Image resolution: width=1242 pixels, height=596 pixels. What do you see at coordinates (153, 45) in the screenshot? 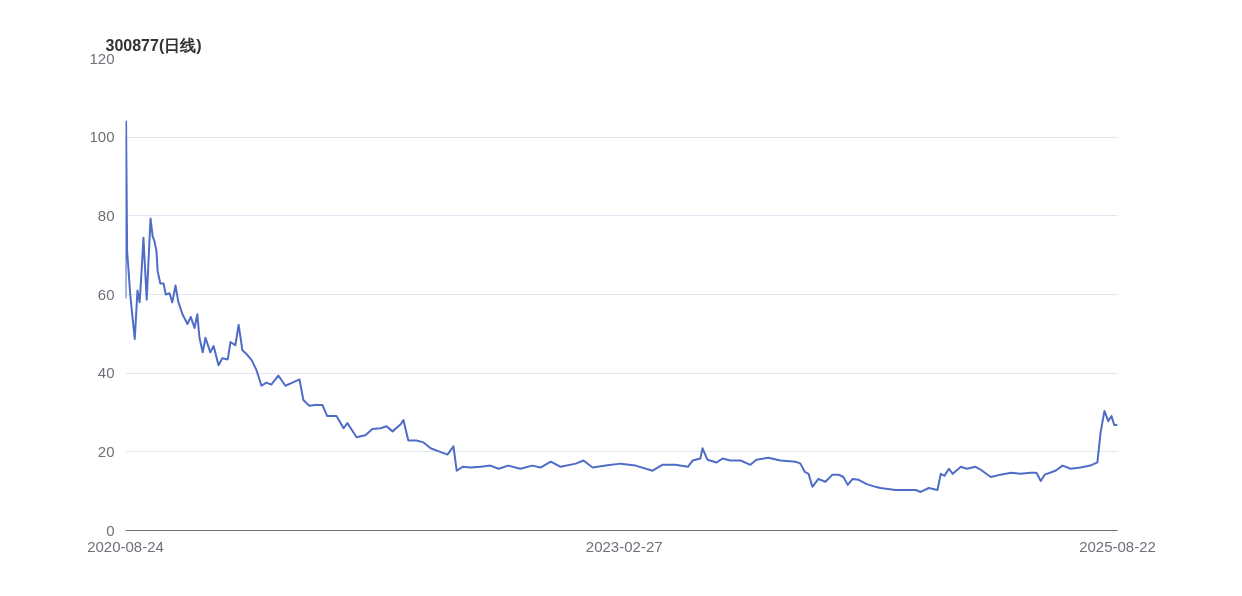
I see `chart-title: 300877(日线)` at bounding box center [153, 45].